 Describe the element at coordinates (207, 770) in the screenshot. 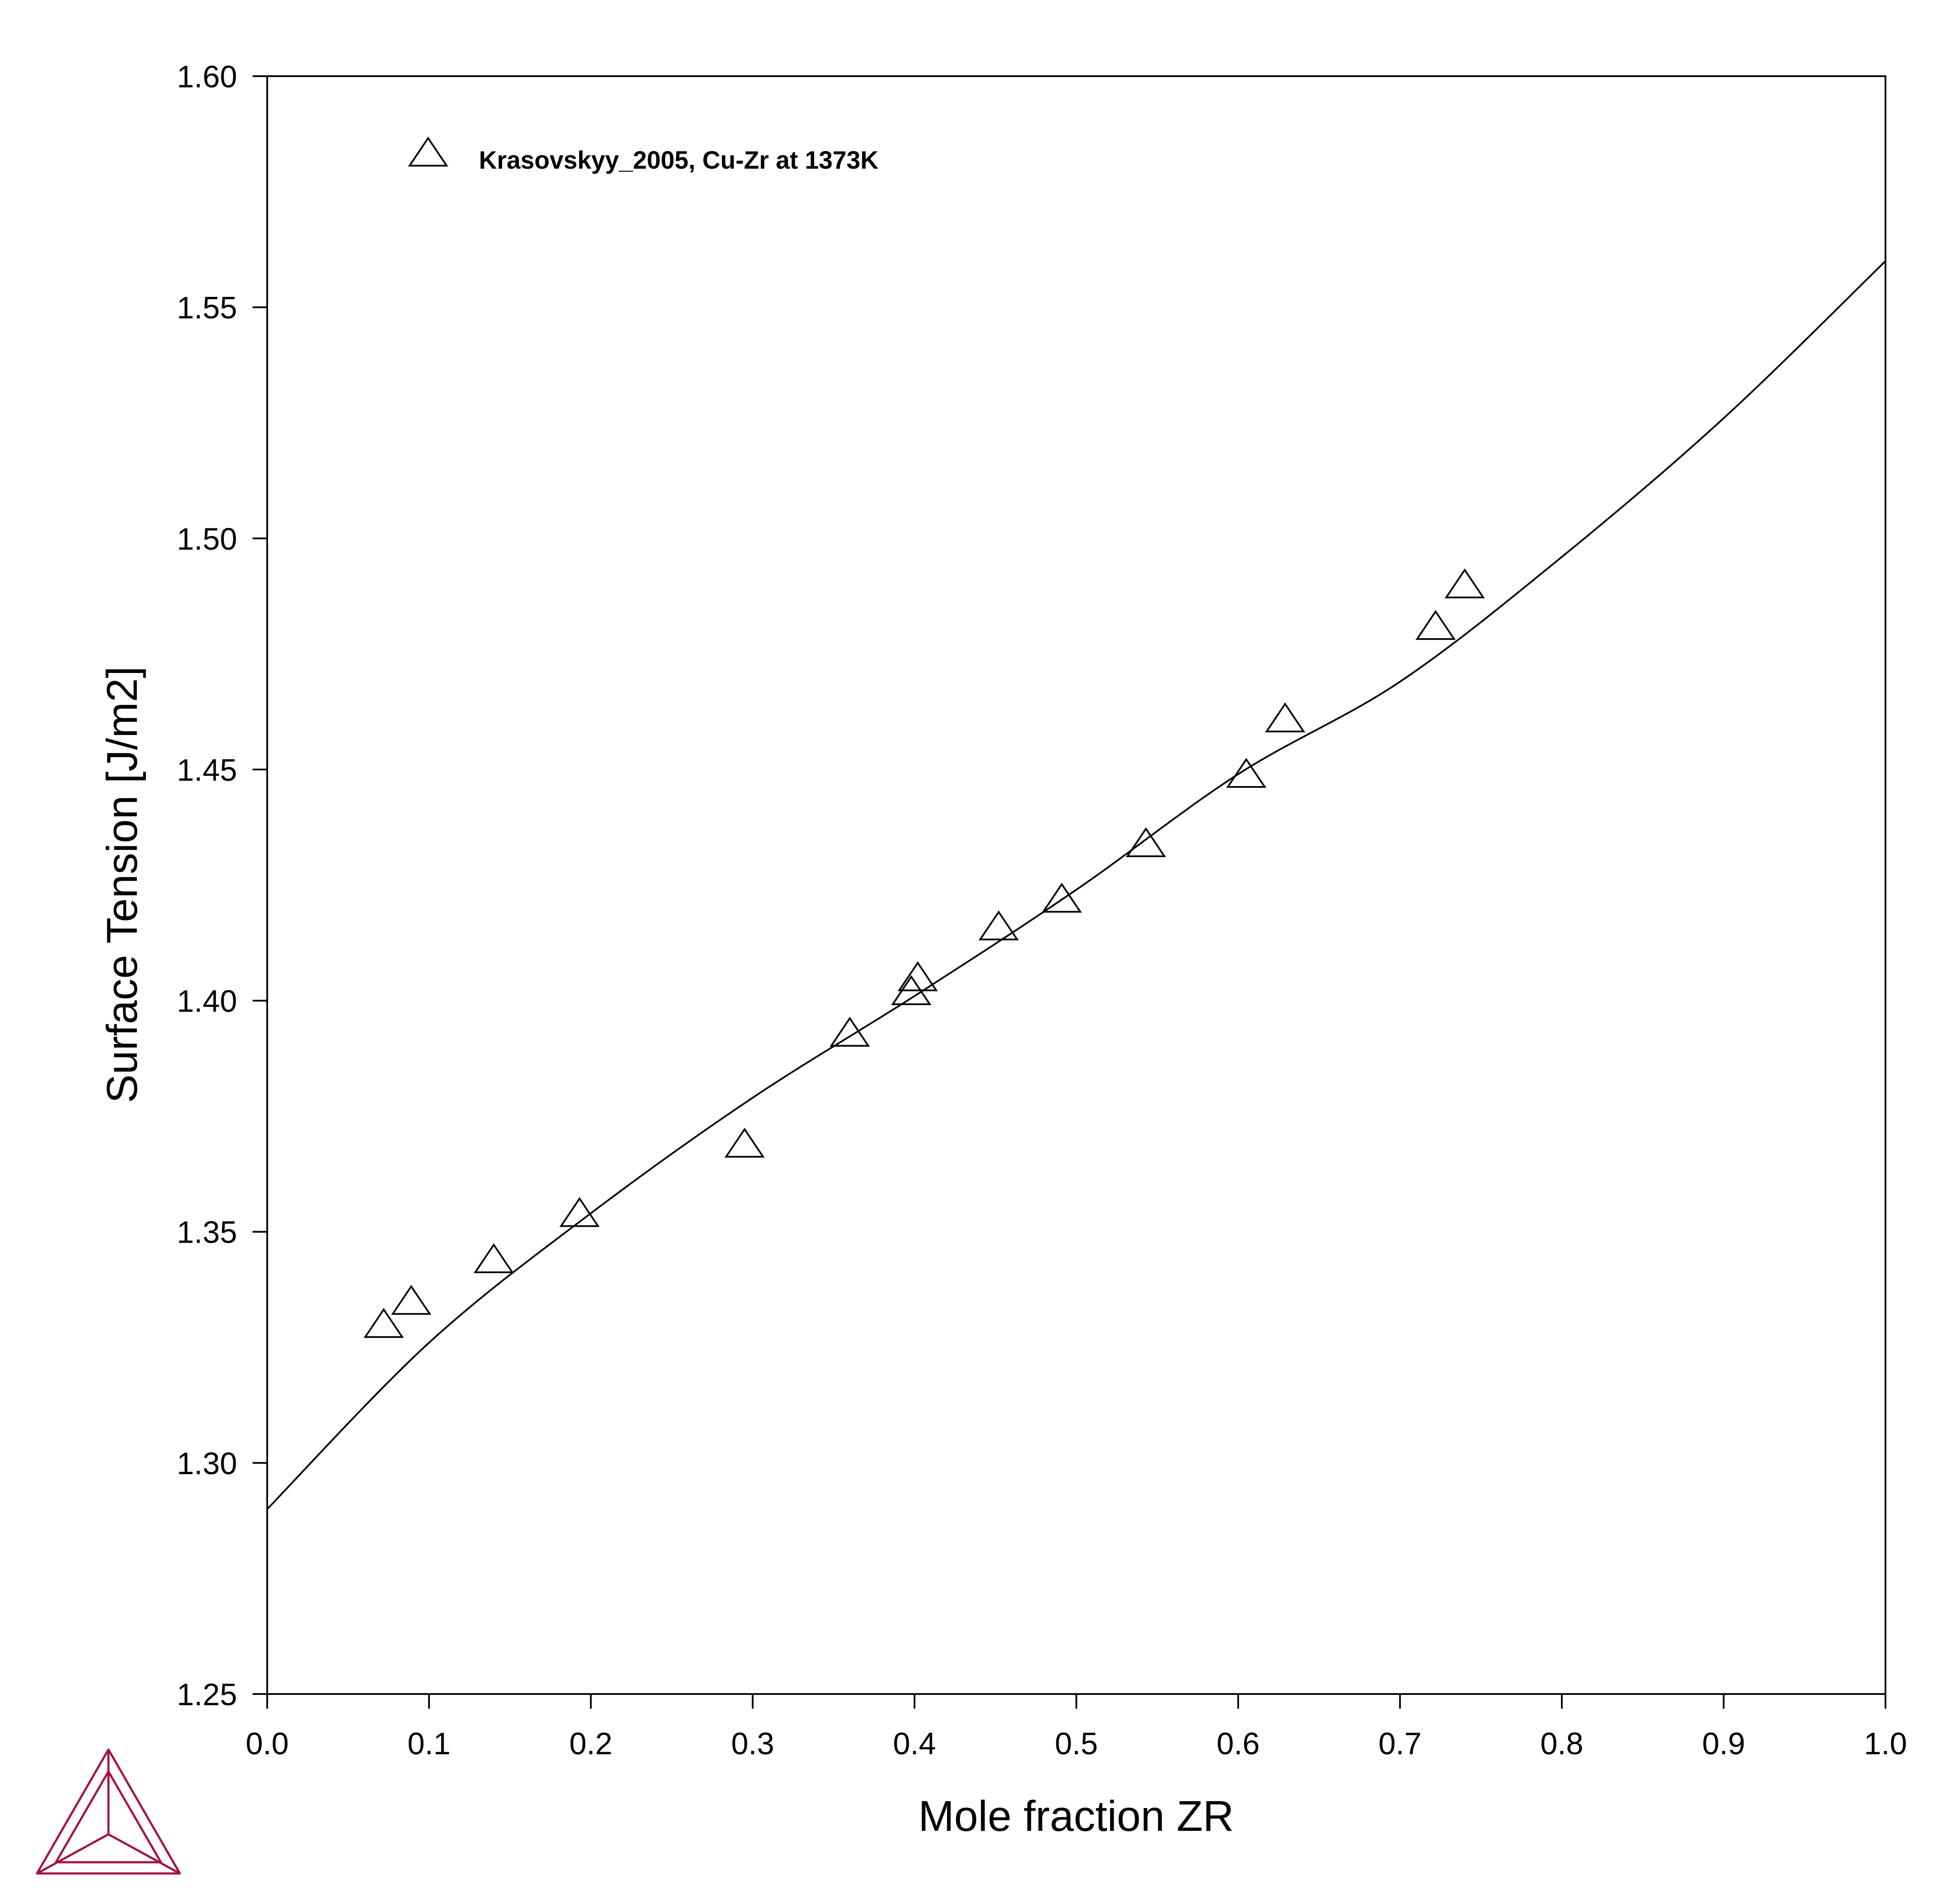

I see `y-tick-label: 1.45` at that location.